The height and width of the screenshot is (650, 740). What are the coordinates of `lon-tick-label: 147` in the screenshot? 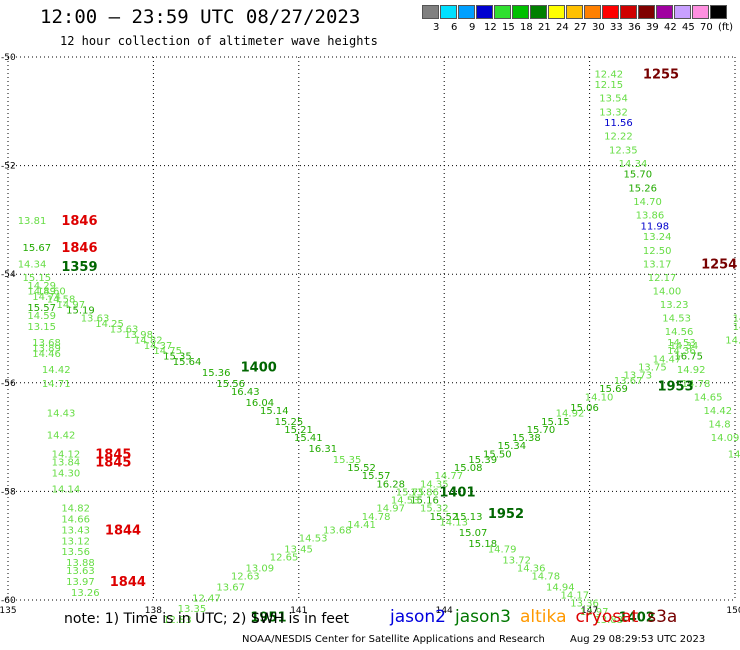 It's located at (589, 611).